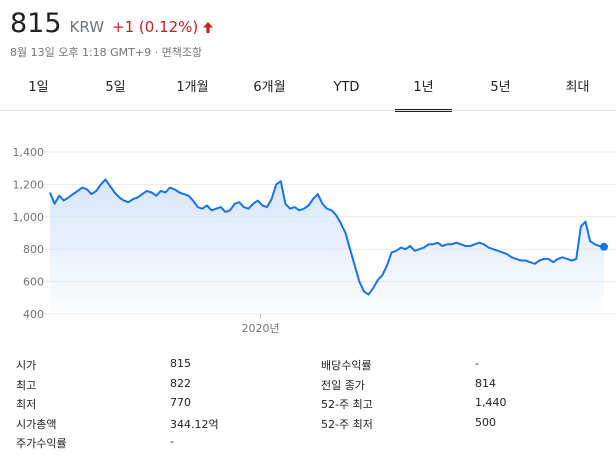 This screenshot has height=457, width=616. I want to click on stat-label: 전일 종가, so click(343, 385).